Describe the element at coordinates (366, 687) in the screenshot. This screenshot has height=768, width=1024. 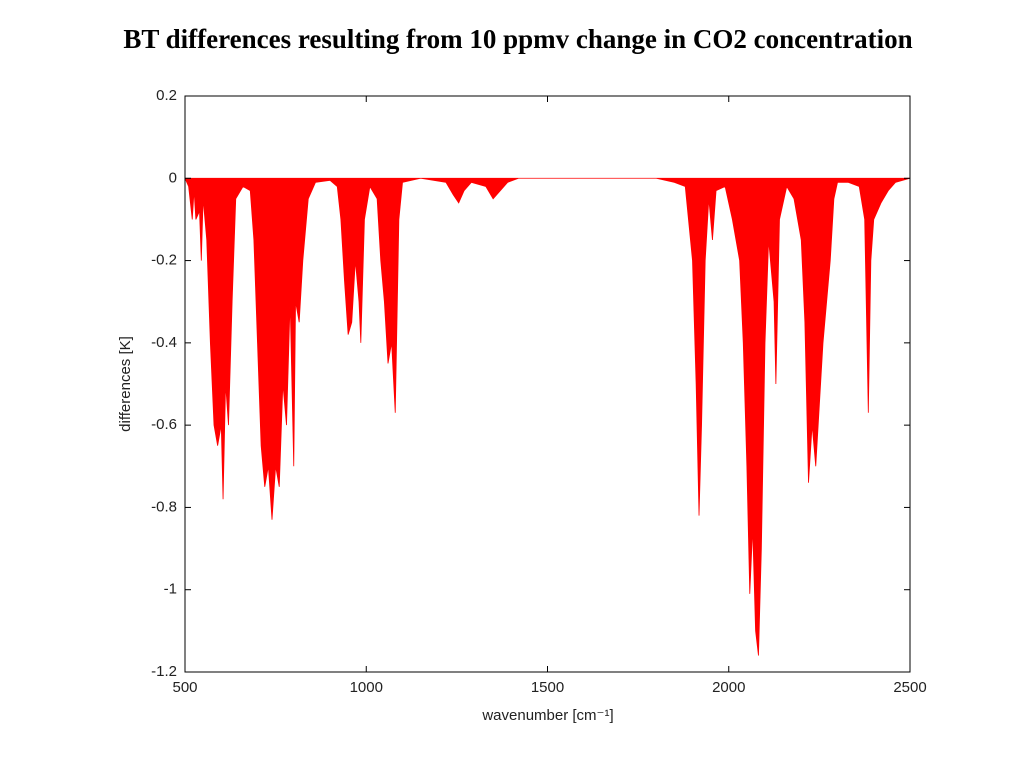
I see `x-tick-label: 1000` at that location.